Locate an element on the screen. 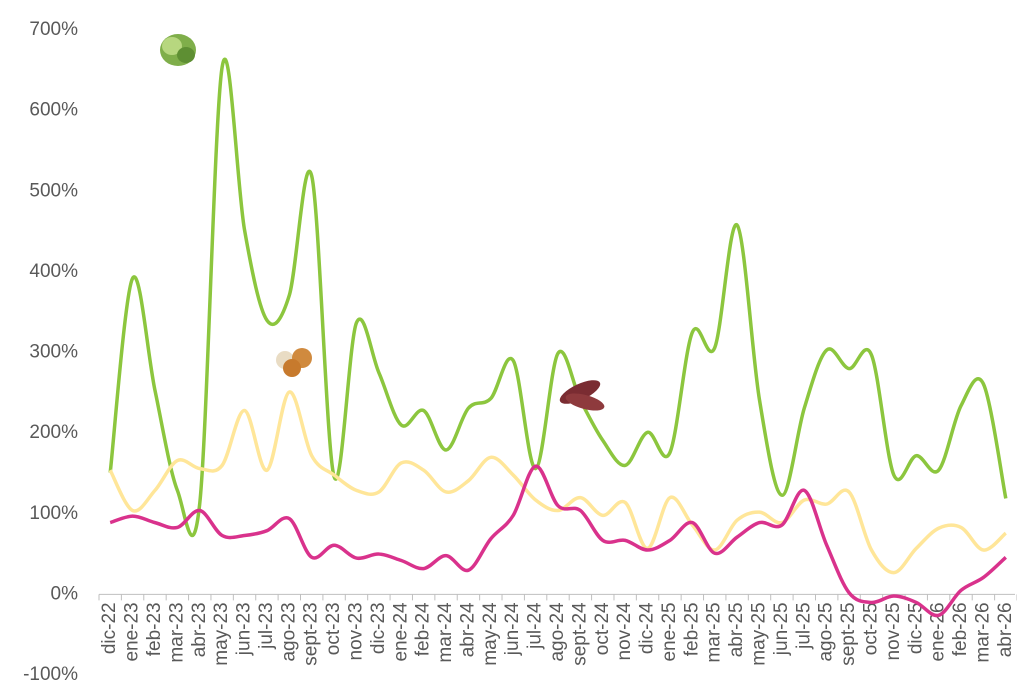 The image size is (1017, 683). x-tick-label: oct-23 is located at coordinates (333, 628).